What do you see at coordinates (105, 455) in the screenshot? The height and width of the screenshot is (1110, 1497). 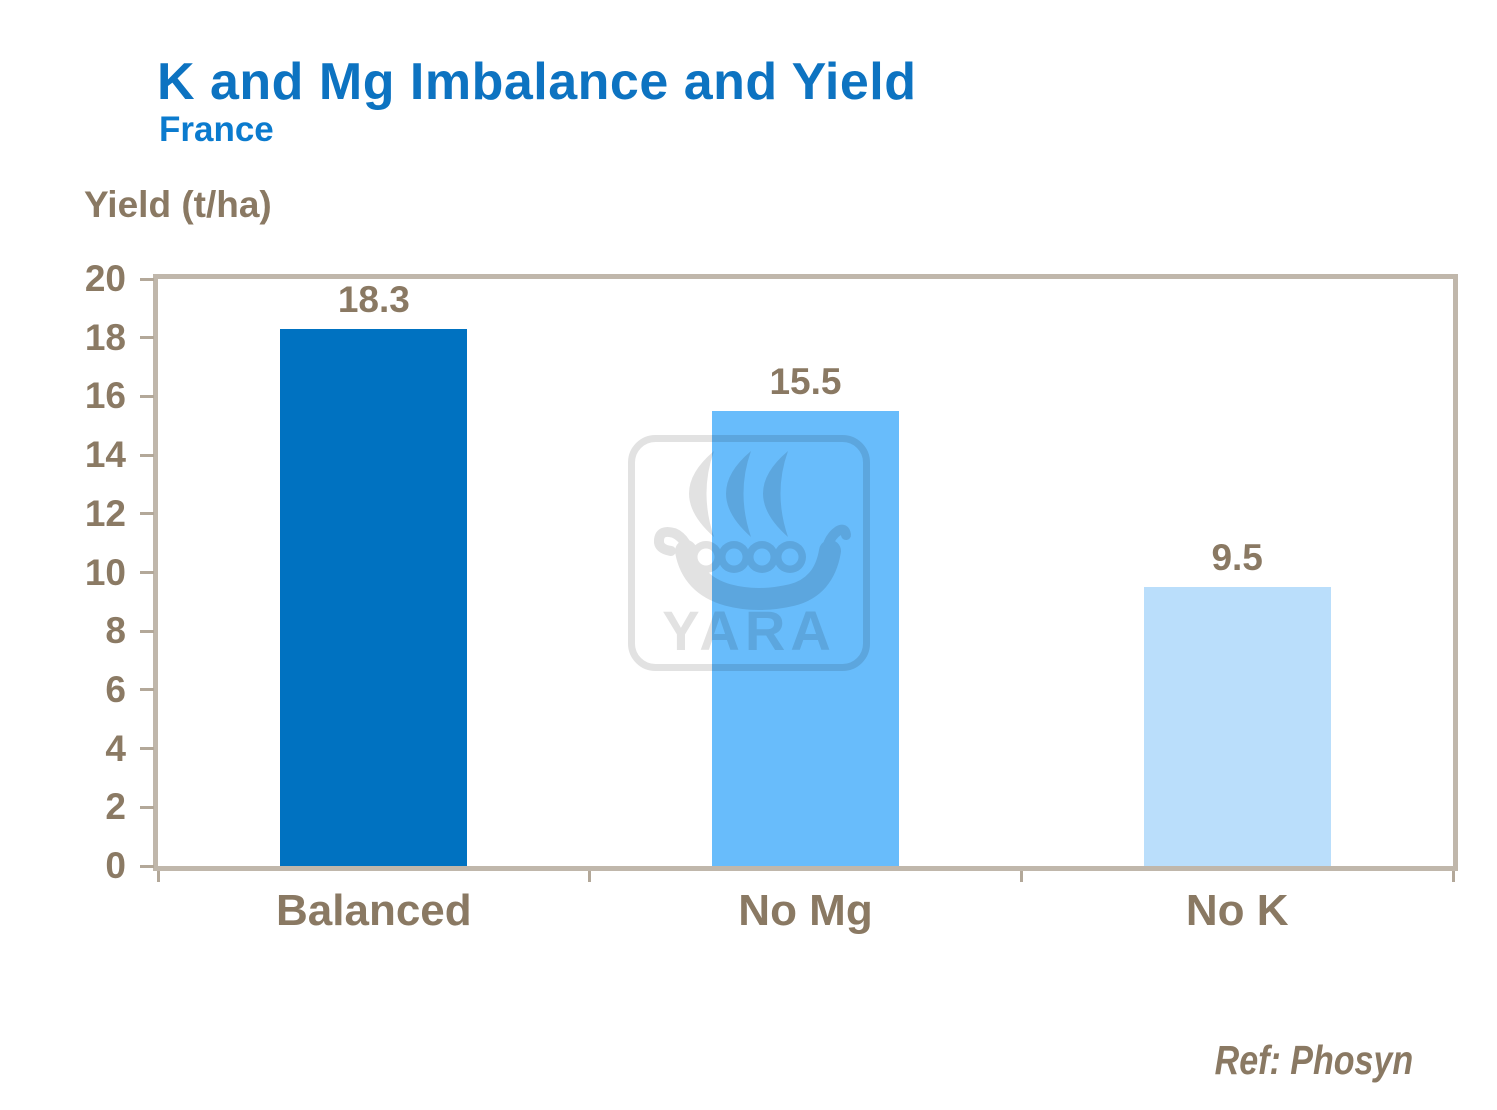 I see `y-tick-label: 14` at bounding box center [105, 455].